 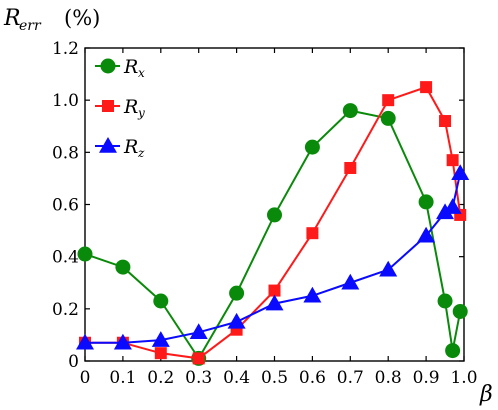 I want to click on y-axis-label-unit: (%), so click(x=82, y=18).